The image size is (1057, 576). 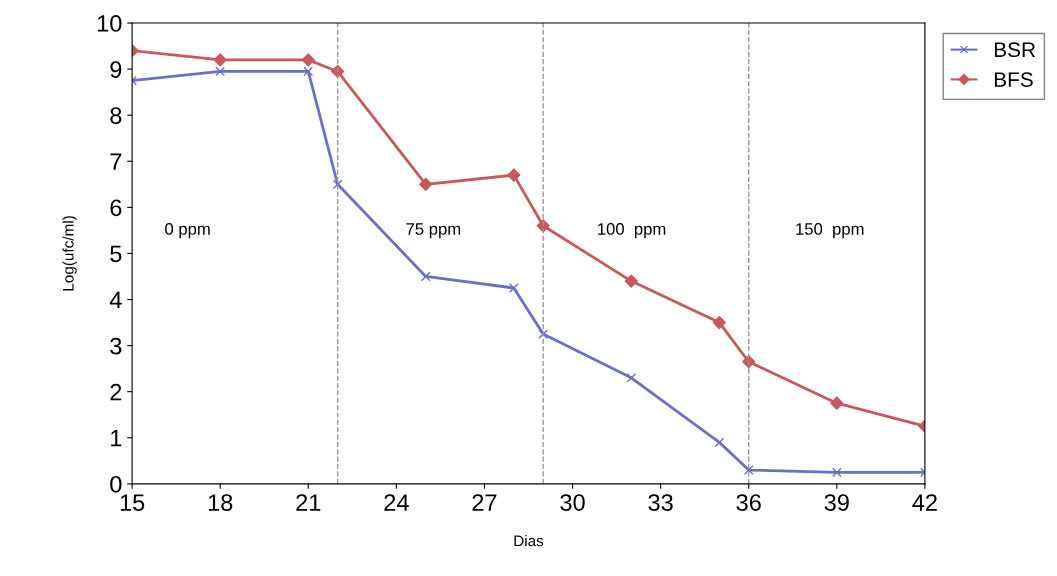 I want to click on y-tick-label: 6, so click(x=116, y=208).